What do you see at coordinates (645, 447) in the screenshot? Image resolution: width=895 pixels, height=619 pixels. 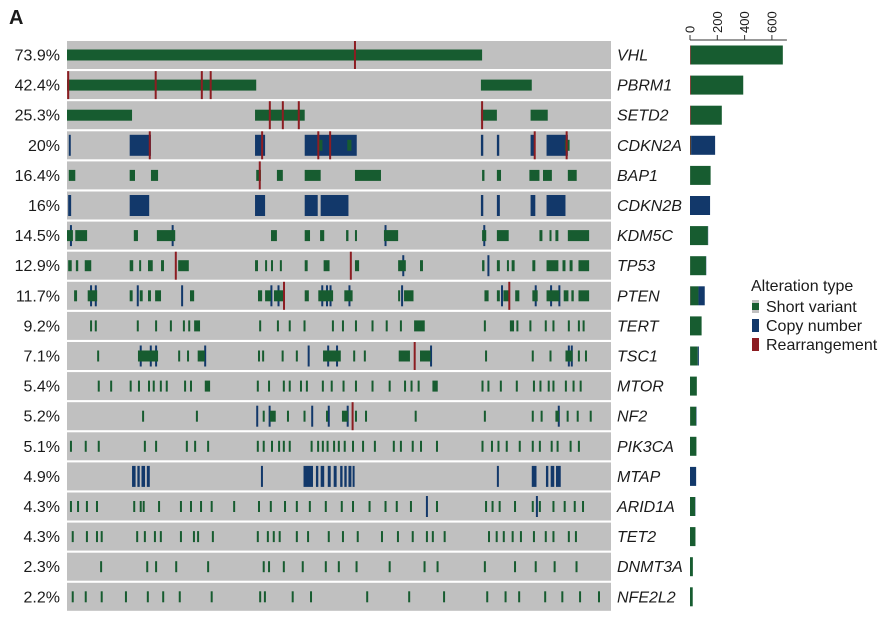 I see `gene-label: PIK3CA` at bounding box center [645, 447].